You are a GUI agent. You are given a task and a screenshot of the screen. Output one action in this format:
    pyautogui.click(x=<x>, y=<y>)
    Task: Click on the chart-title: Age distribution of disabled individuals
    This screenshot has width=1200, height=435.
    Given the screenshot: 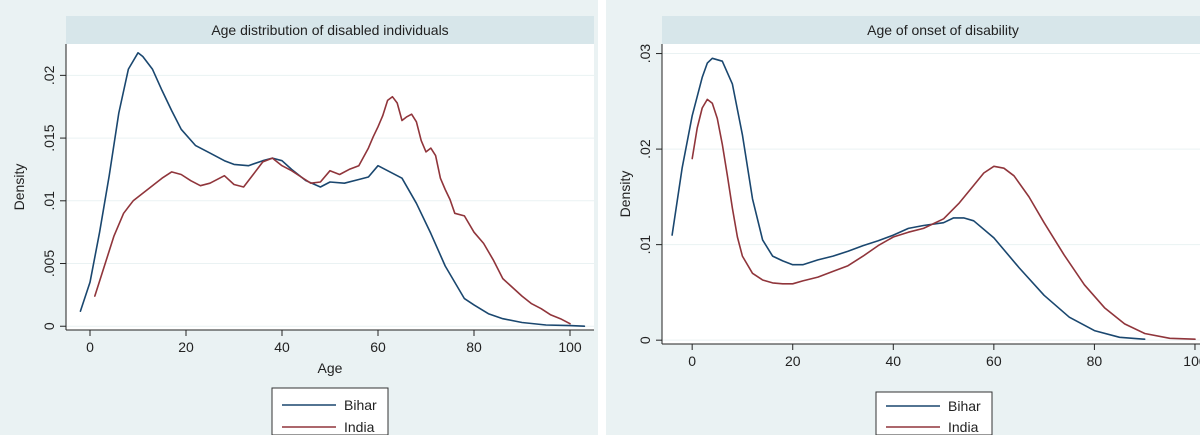 What is the action you would take?
    pyautogui.click(x=329, y=30)
    